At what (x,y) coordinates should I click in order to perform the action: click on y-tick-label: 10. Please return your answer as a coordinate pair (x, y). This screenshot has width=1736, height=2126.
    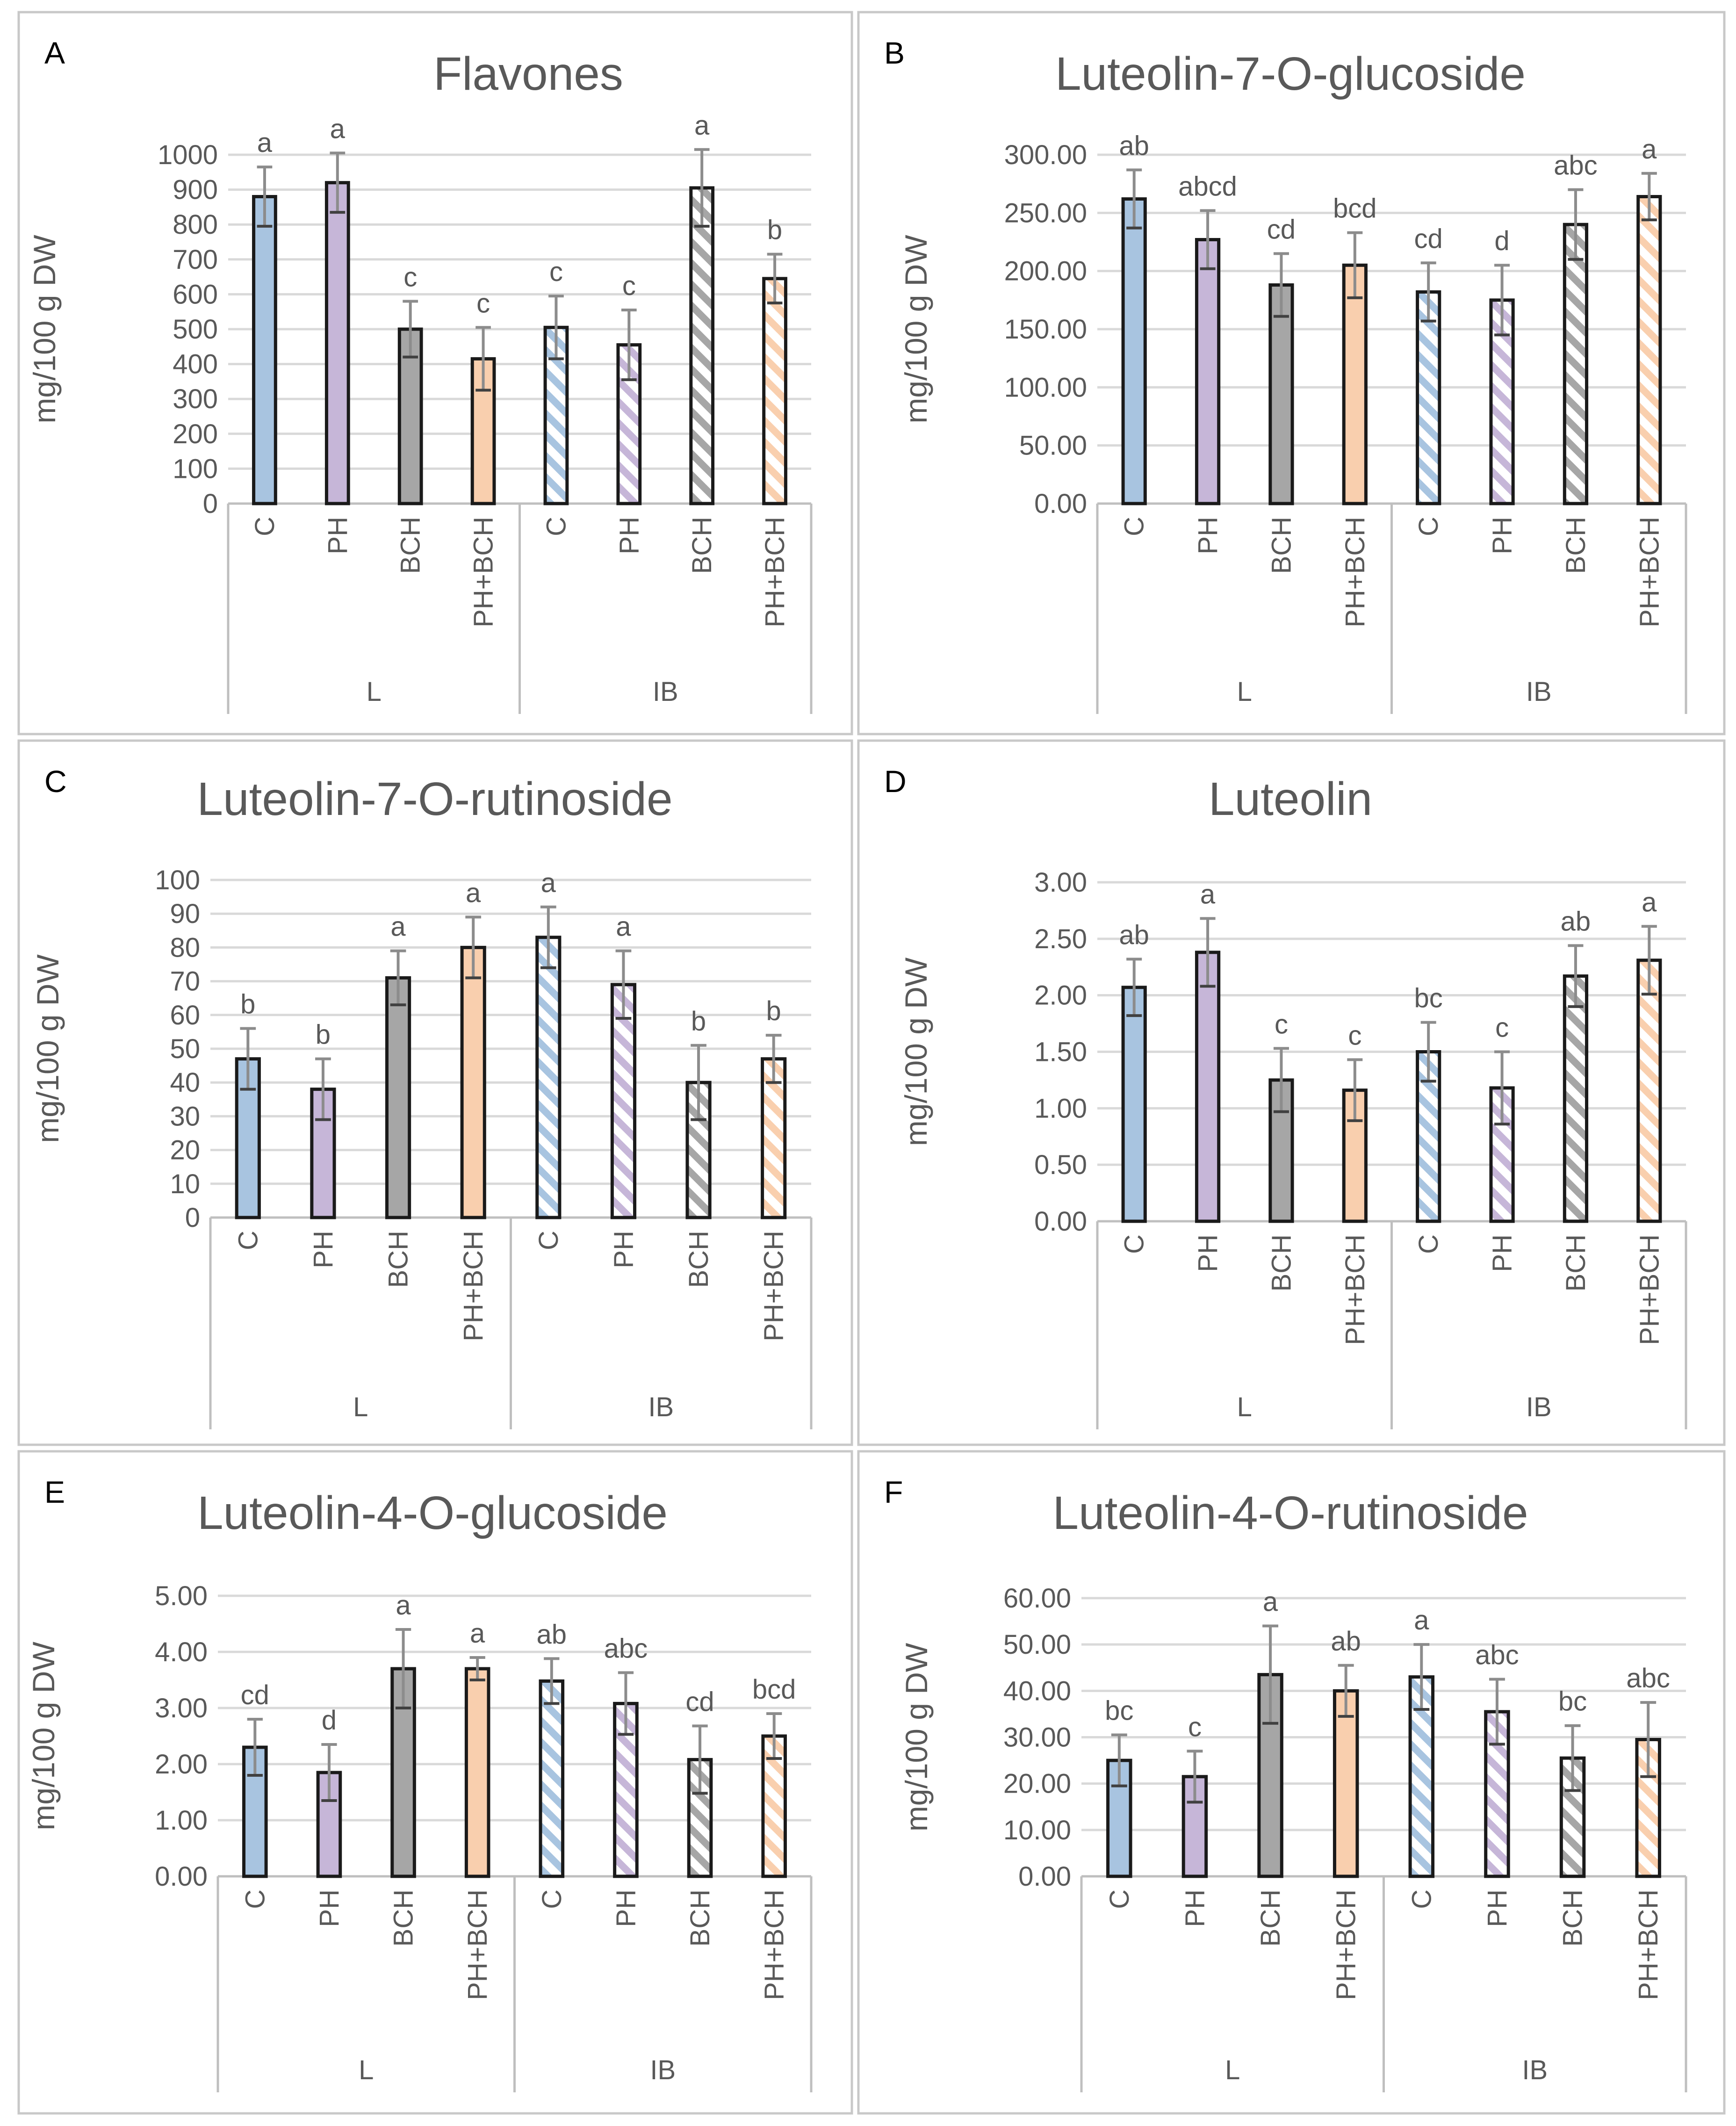
    Looking at the image, I should click on (185, 1184).